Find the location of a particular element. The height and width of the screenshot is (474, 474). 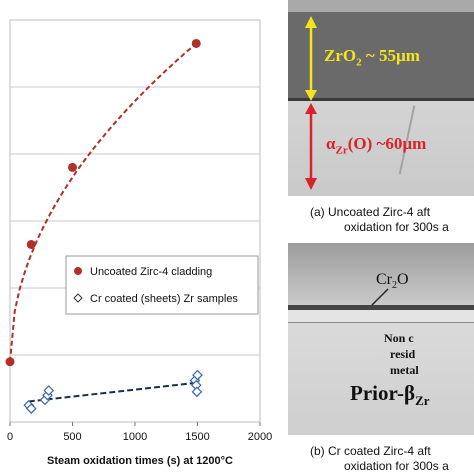

oxide-layer is located at coordinates (381, 56).